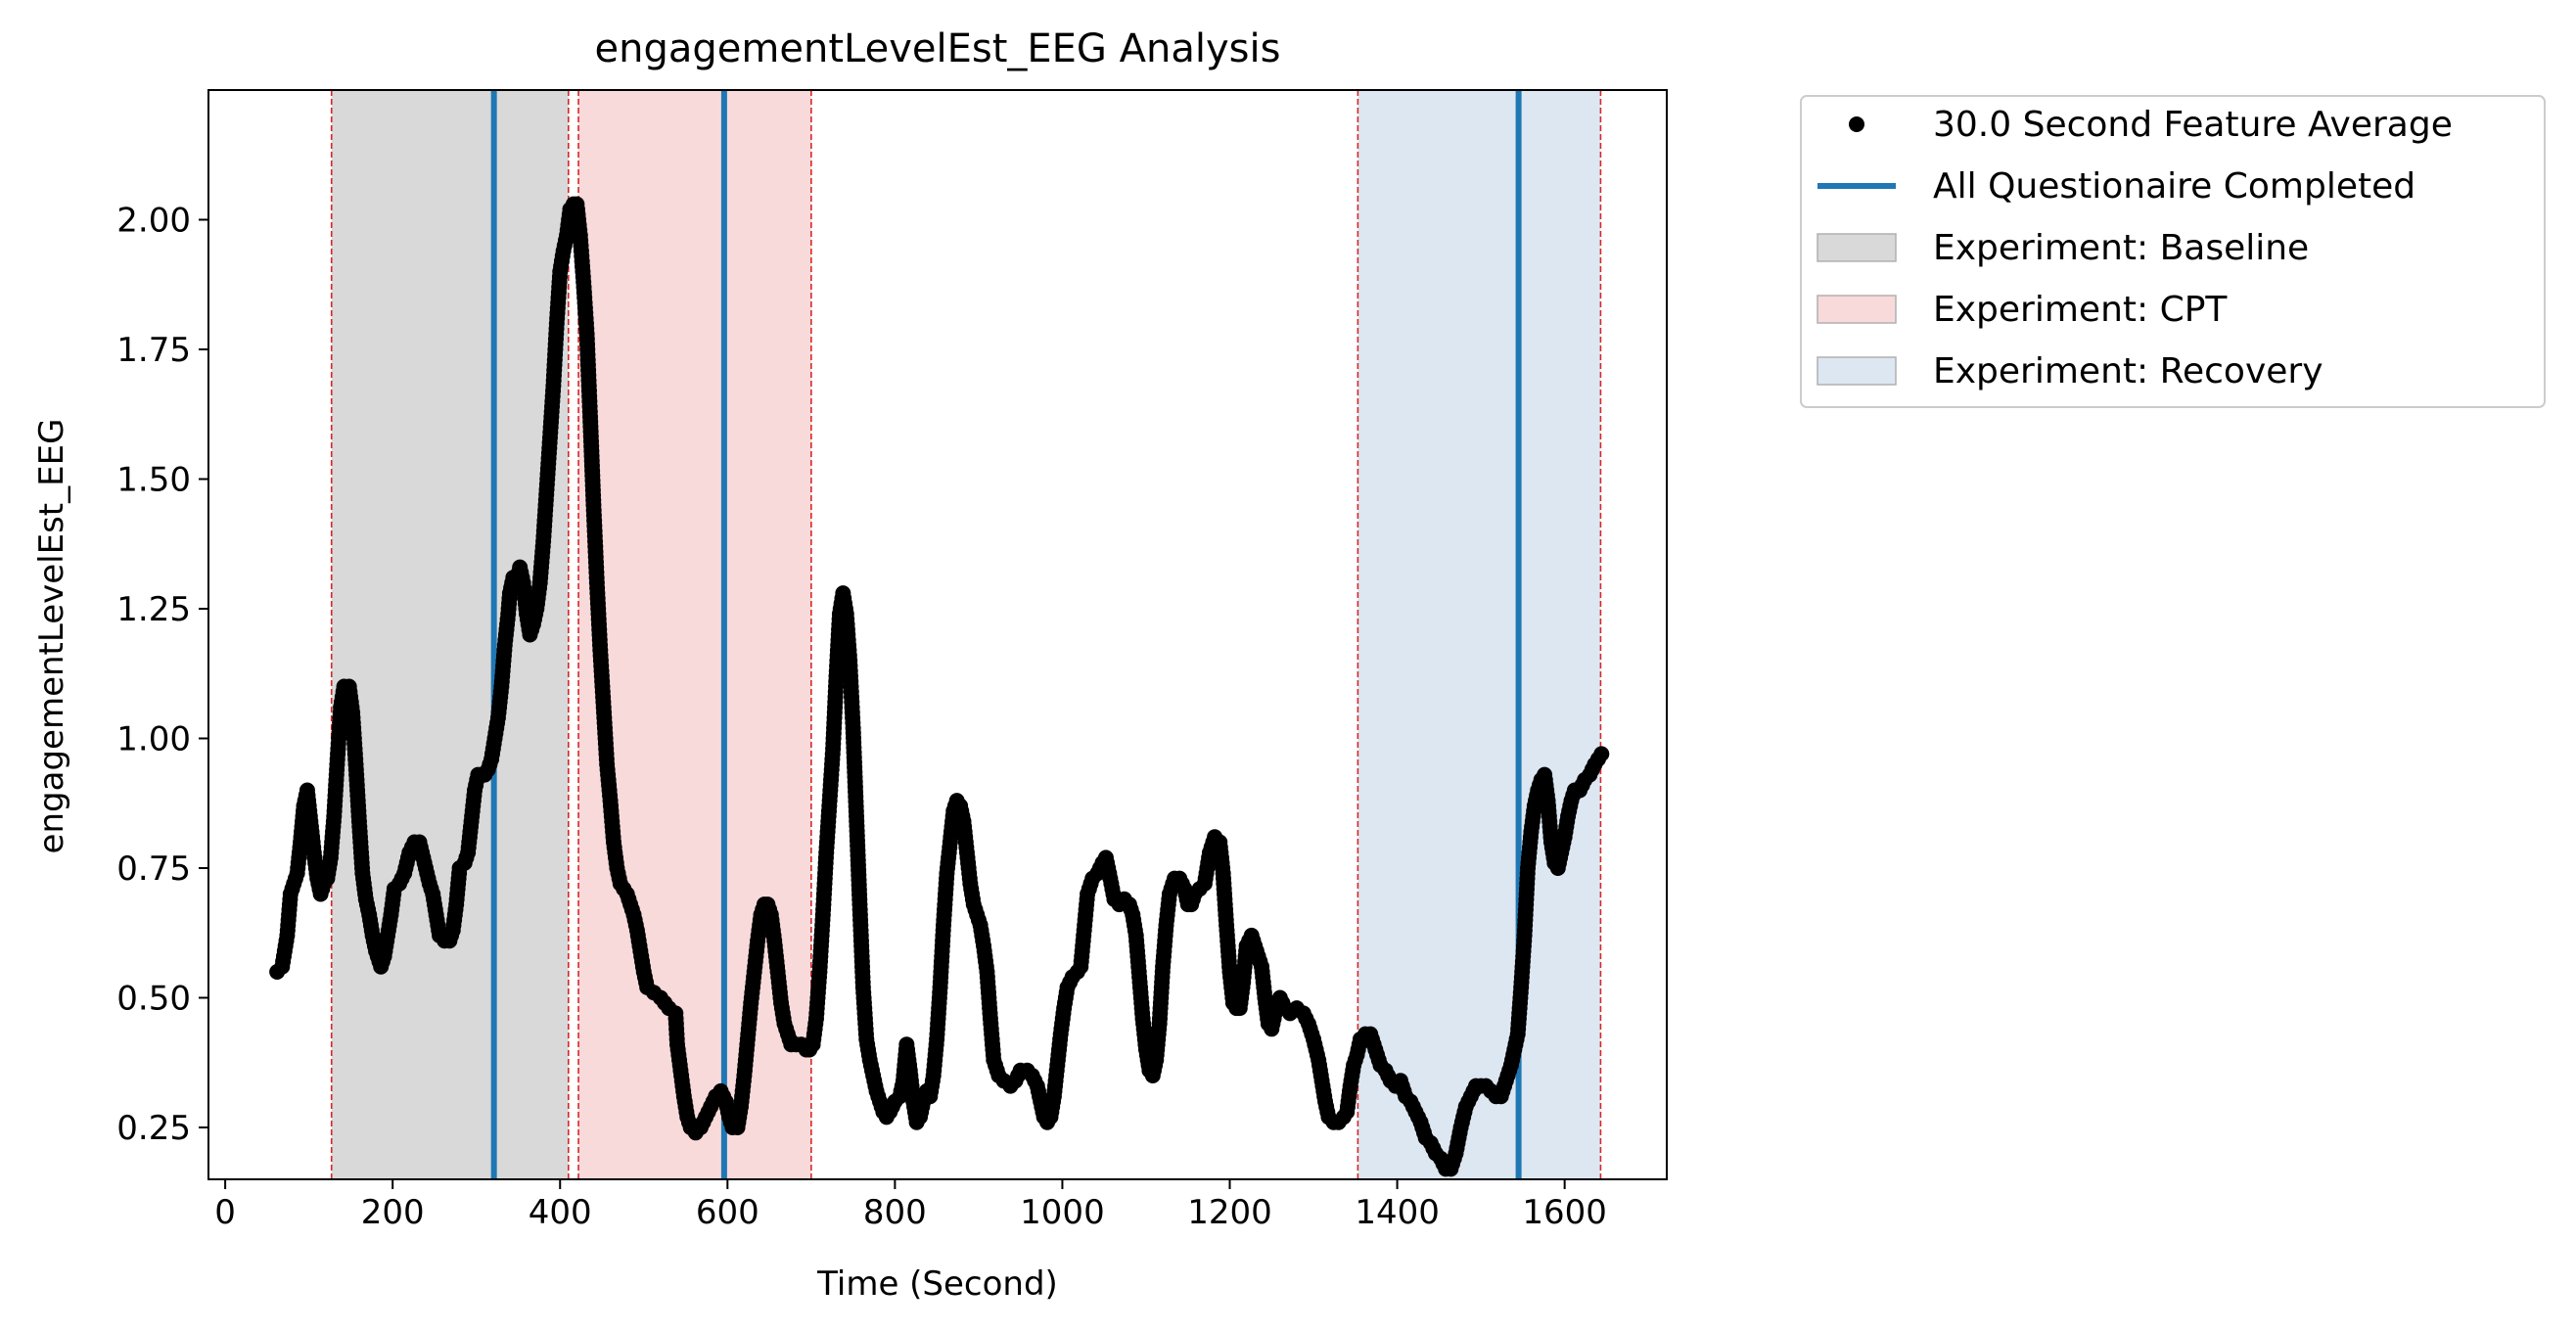 The height and width of the screenshot is (1332, 2576). Describe the element at coordinates (154, 869) in the screenshot. I see `y-tick-label: 0.75` at that location.